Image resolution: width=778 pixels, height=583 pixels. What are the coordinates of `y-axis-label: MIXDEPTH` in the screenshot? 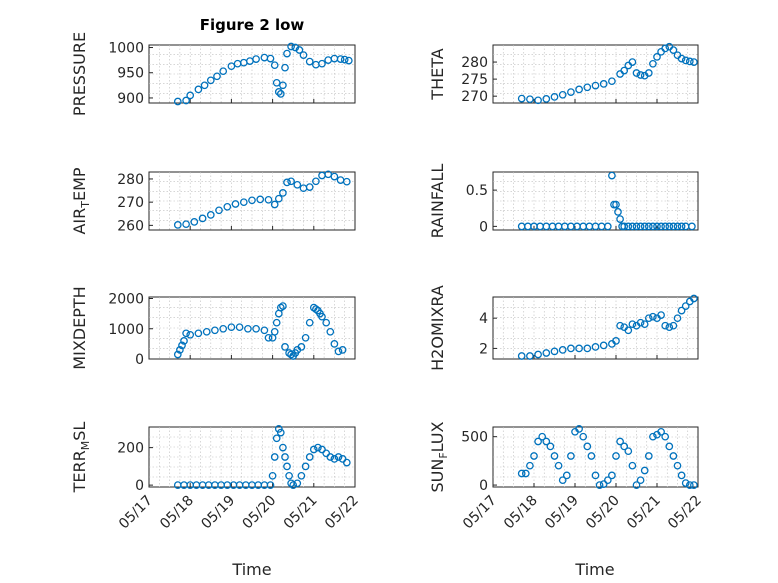 It's located at (79, 327).